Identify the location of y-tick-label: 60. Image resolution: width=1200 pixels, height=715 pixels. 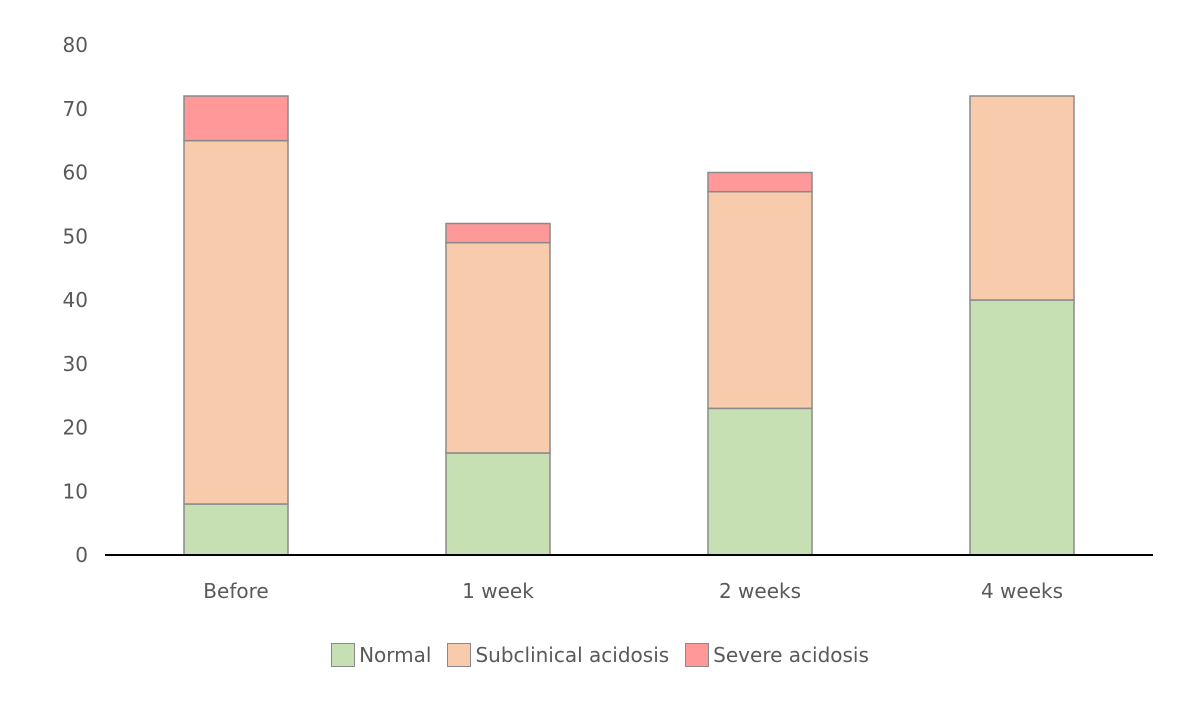
(75, 173).